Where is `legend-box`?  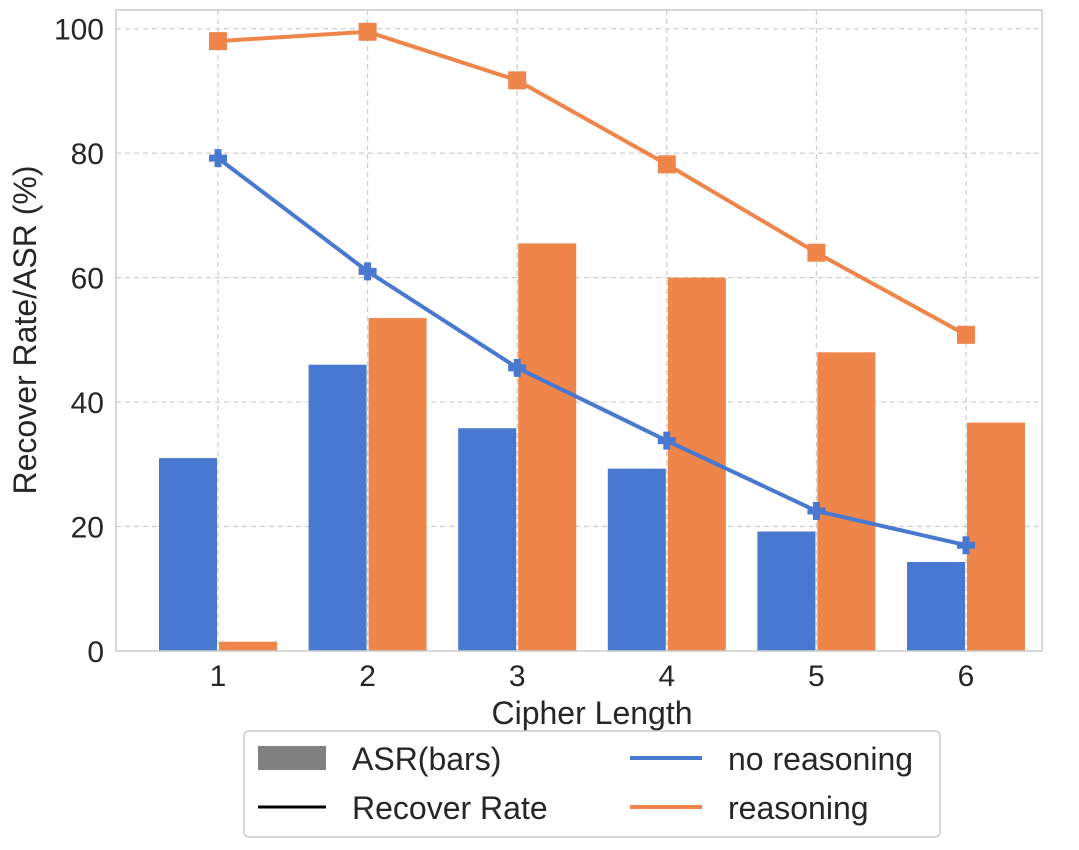
legend-box is located at coordinates (592, 784).